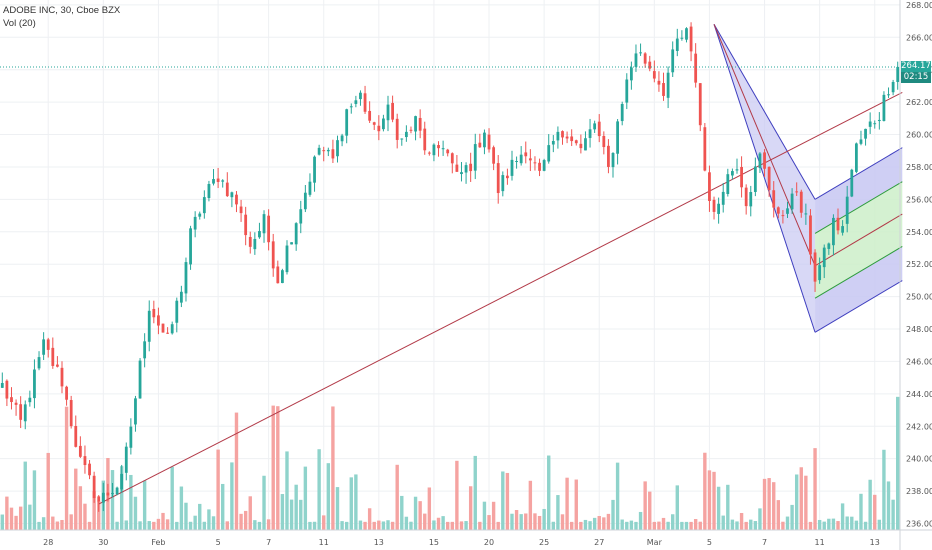  Describe the element at coordinates (764, 145) in the screenshot. I see `pitchfork-handle-median` at that location.